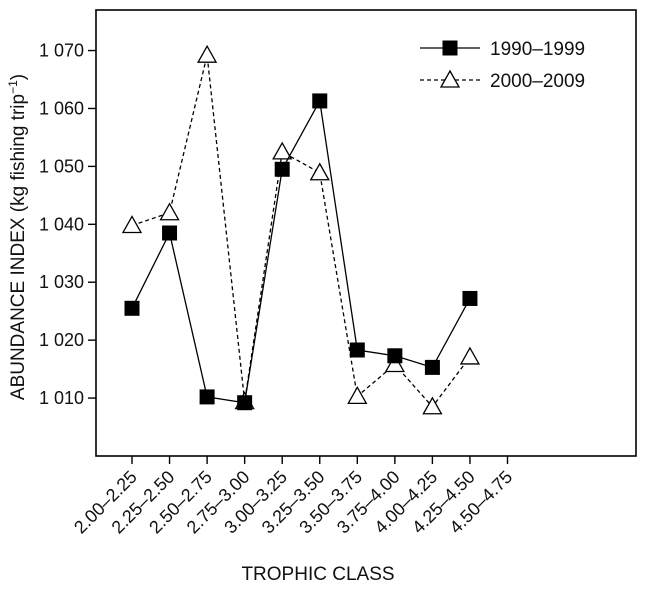 The image size is (646, 591). I want to click on legend: 1990–1999 2000–2009, so click(502, 65).